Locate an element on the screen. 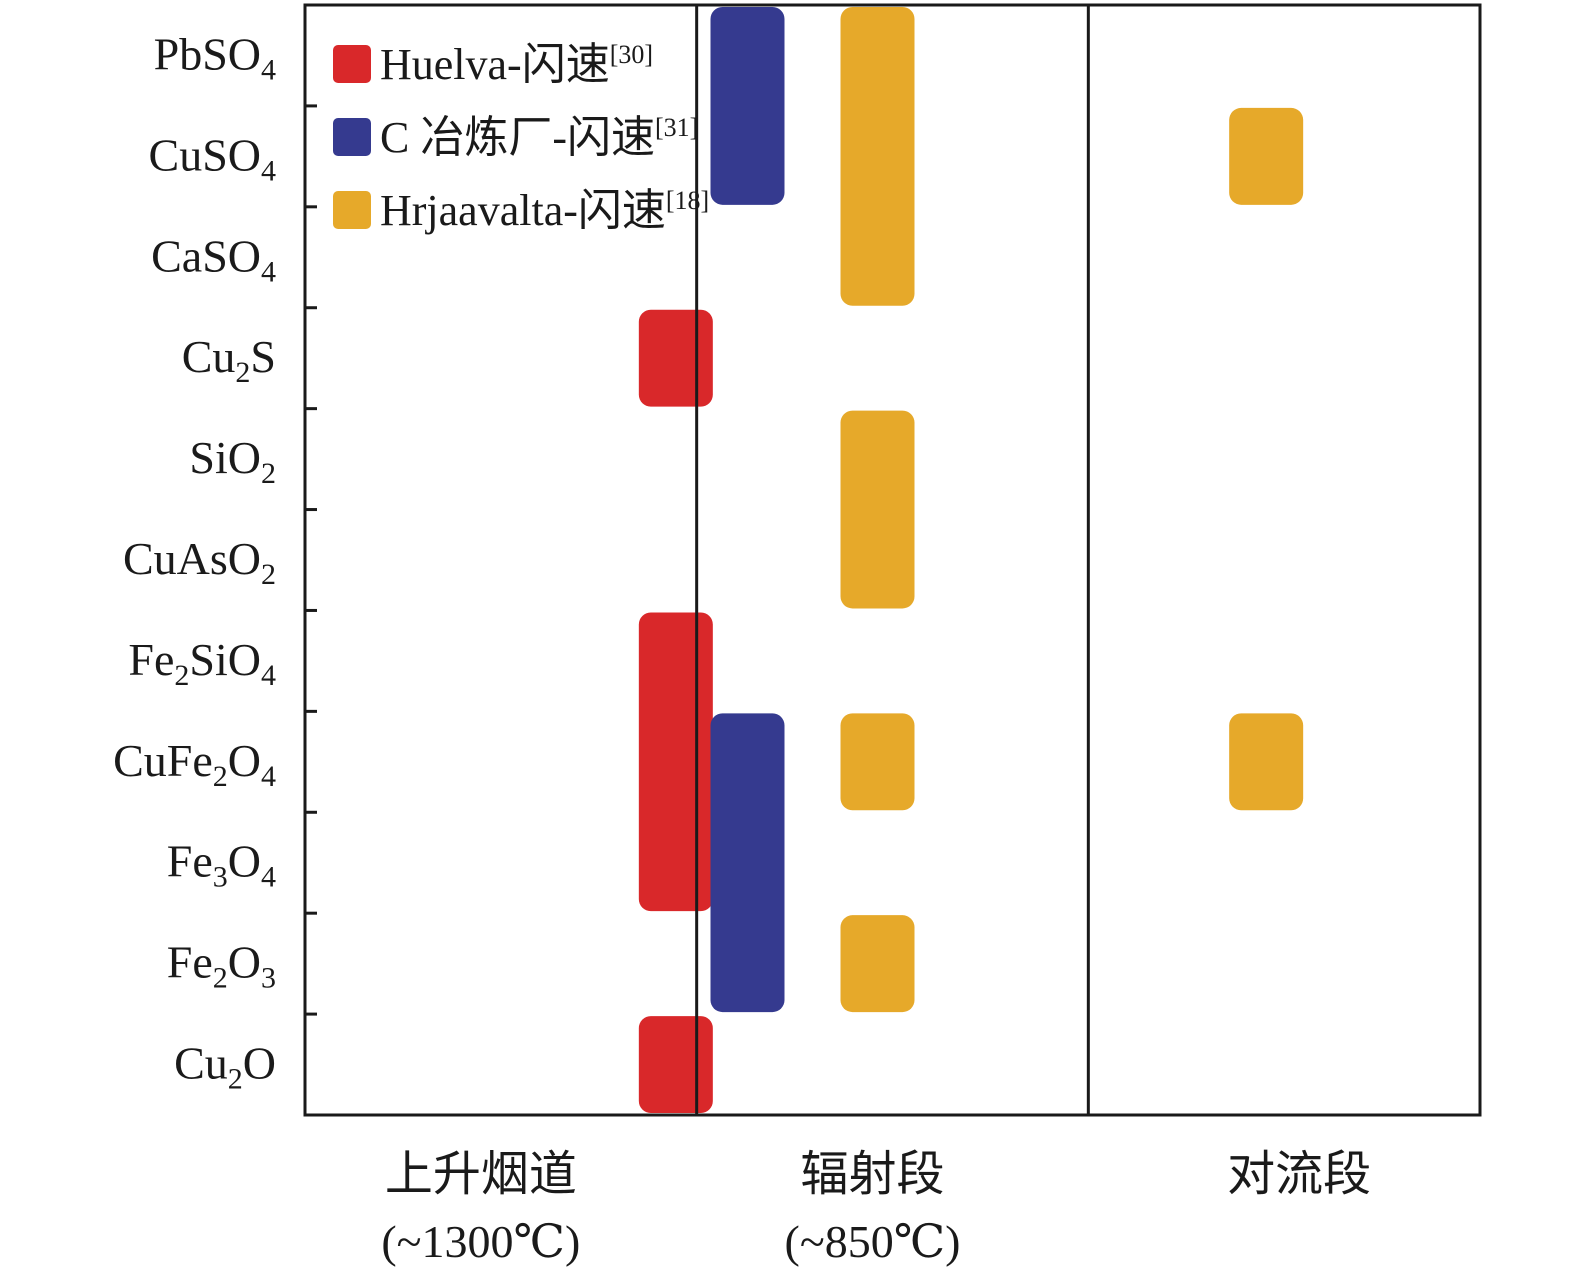  x-category-temp-0: (~1300℃) is located at coordinates (480, 1241).